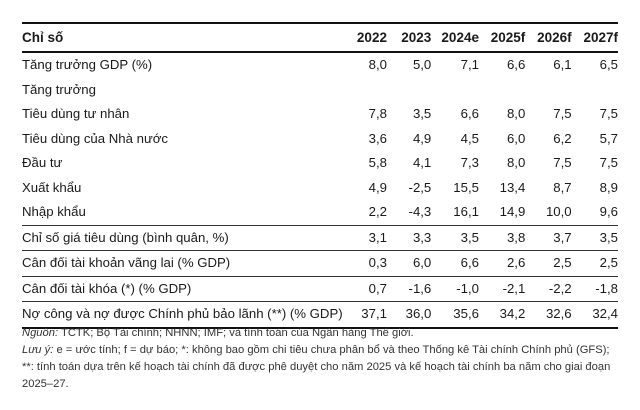  What do you see at coordinates (320, 188) in the screenshot?
I see `table-row: Xuất khẩu 4,9 -2,5 15,5 13,4 8,7 8,9` at bounding box center [320, 188].